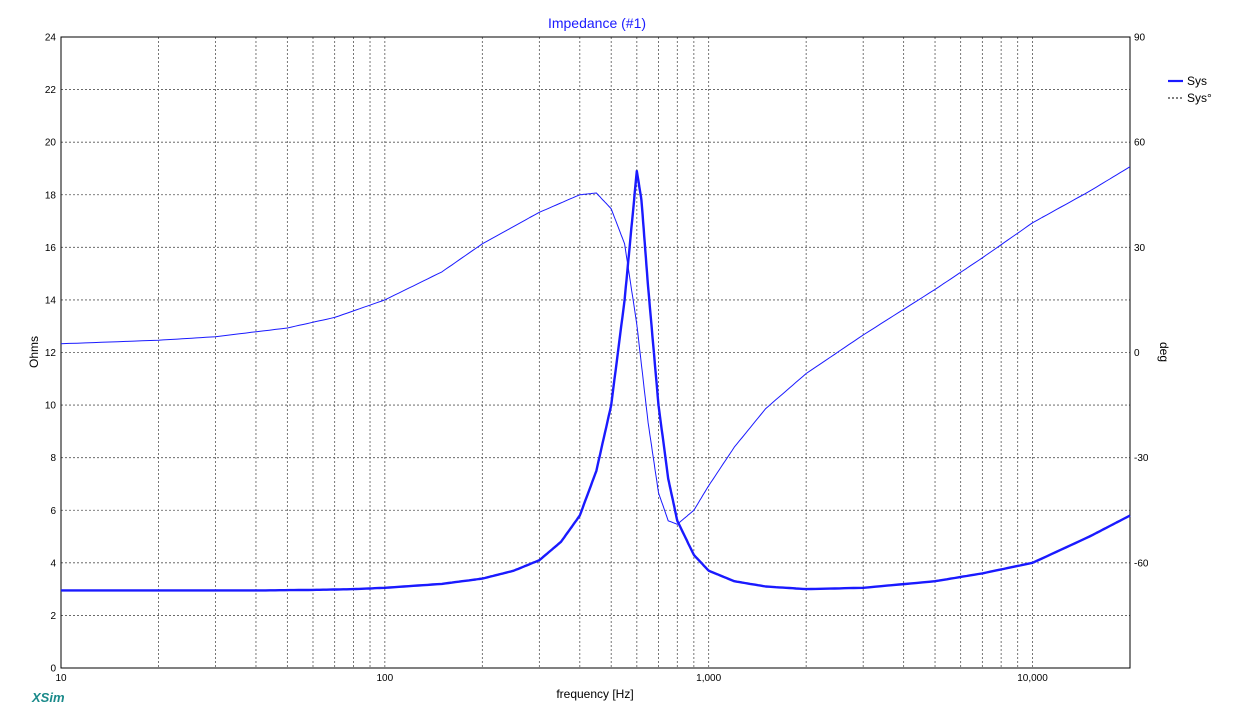 The image size is (1243, 723). What do you see at coordinates (1032, 678) in the screenshot?
I see `x-tick-label: 10,000` at bounding box center [1032, 678].